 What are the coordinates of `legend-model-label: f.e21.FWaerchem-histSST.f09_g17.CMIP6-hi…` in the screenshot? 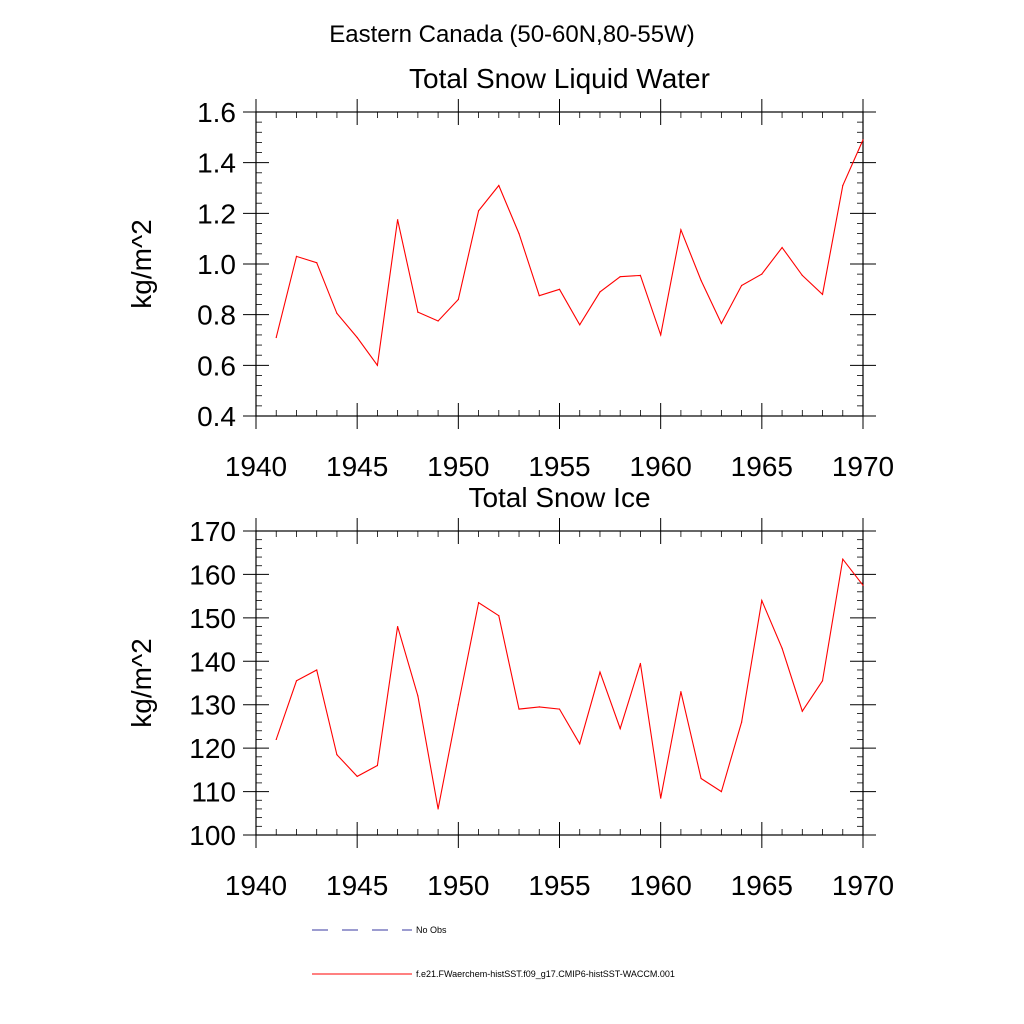 It's located at (545, 974).